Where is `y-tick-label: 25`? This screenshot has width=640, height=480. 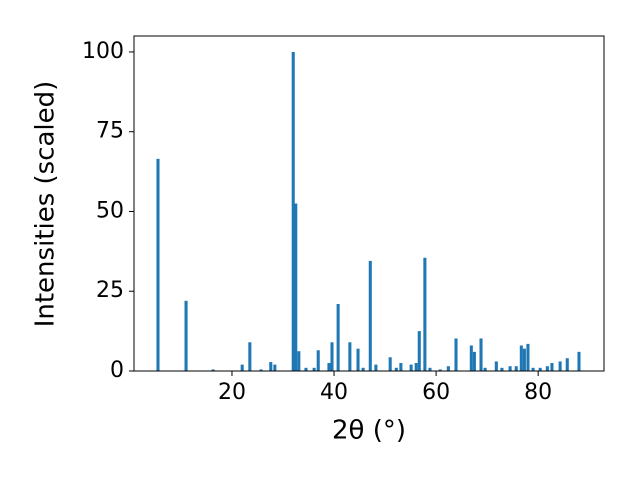
y-tick-label: 25 is located at coordinates (110, 290).